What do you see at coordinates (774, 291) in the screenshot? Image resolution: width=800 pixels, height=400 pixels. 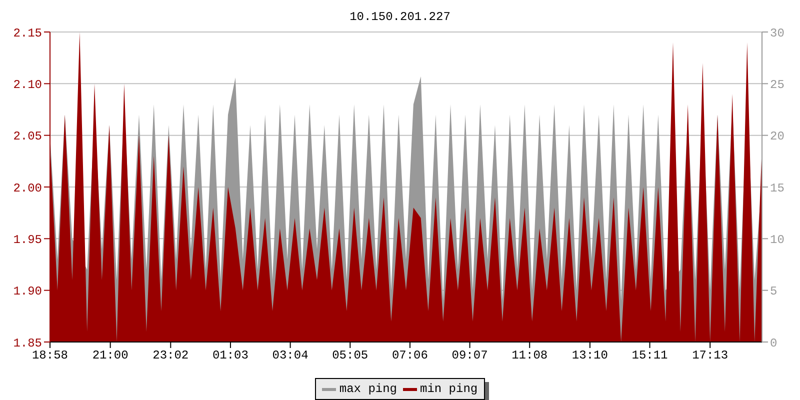 I see `y2-tick-label: 5` at bounding box center [774, 291].